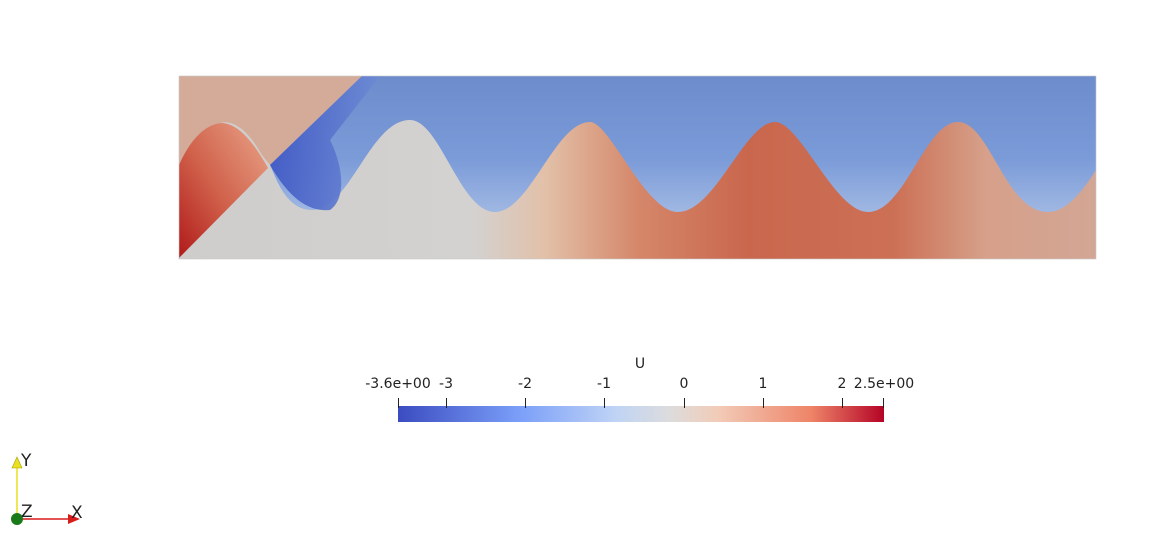 This screenshot has width=1150, height=550. I want to click on colorbar-ramp, so click(641, 414).